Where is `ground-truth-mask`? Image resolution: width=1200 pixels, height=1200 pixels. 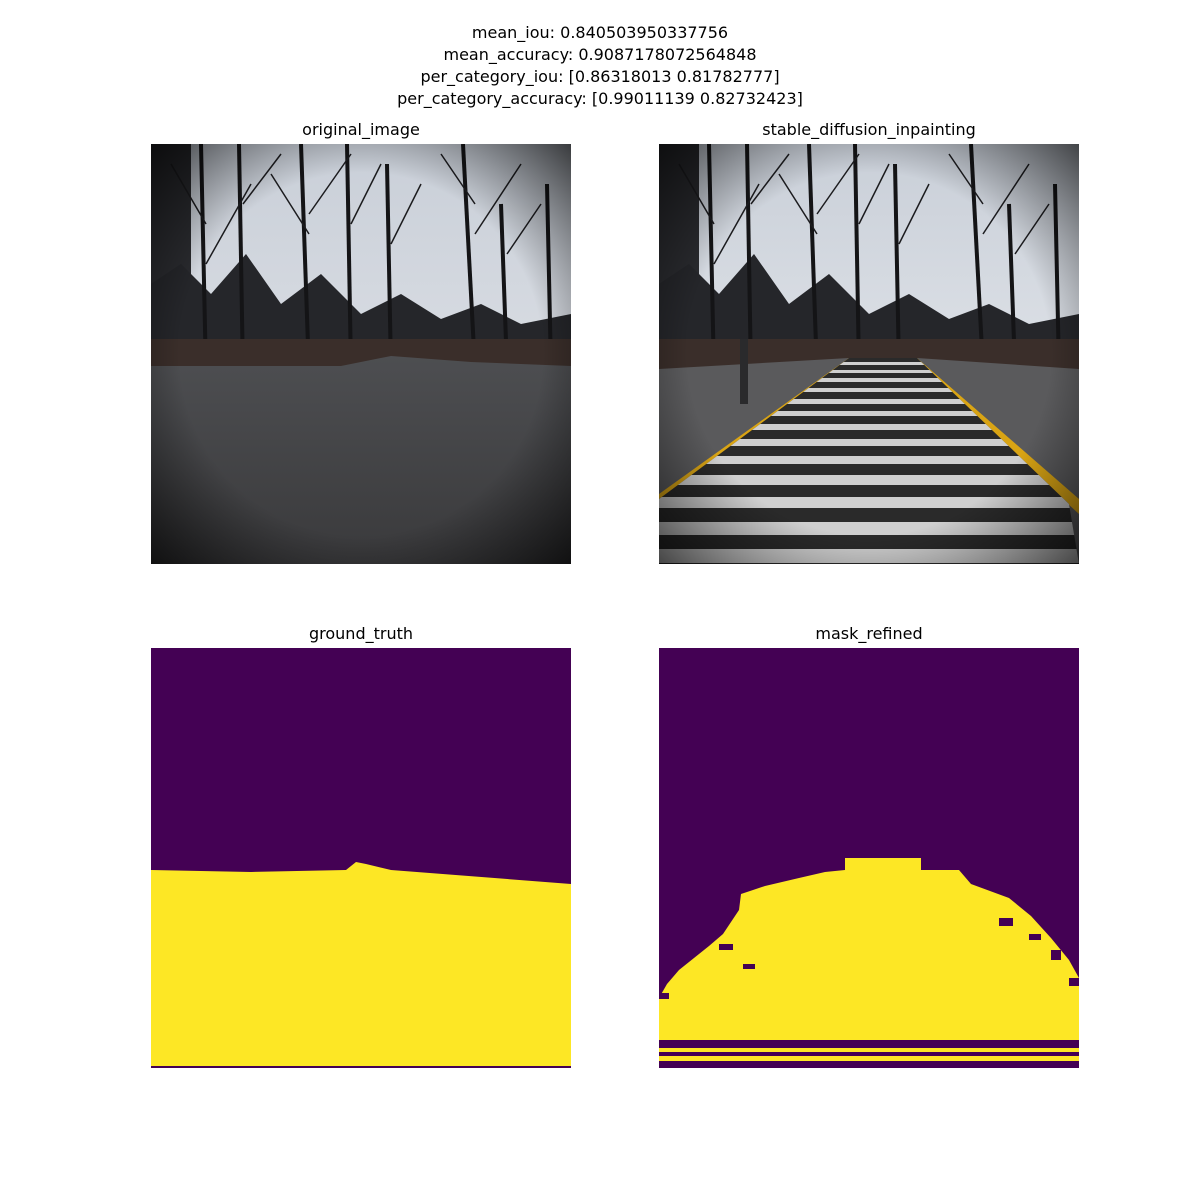 ground-truth-mask is located at coordinates (361, 858).